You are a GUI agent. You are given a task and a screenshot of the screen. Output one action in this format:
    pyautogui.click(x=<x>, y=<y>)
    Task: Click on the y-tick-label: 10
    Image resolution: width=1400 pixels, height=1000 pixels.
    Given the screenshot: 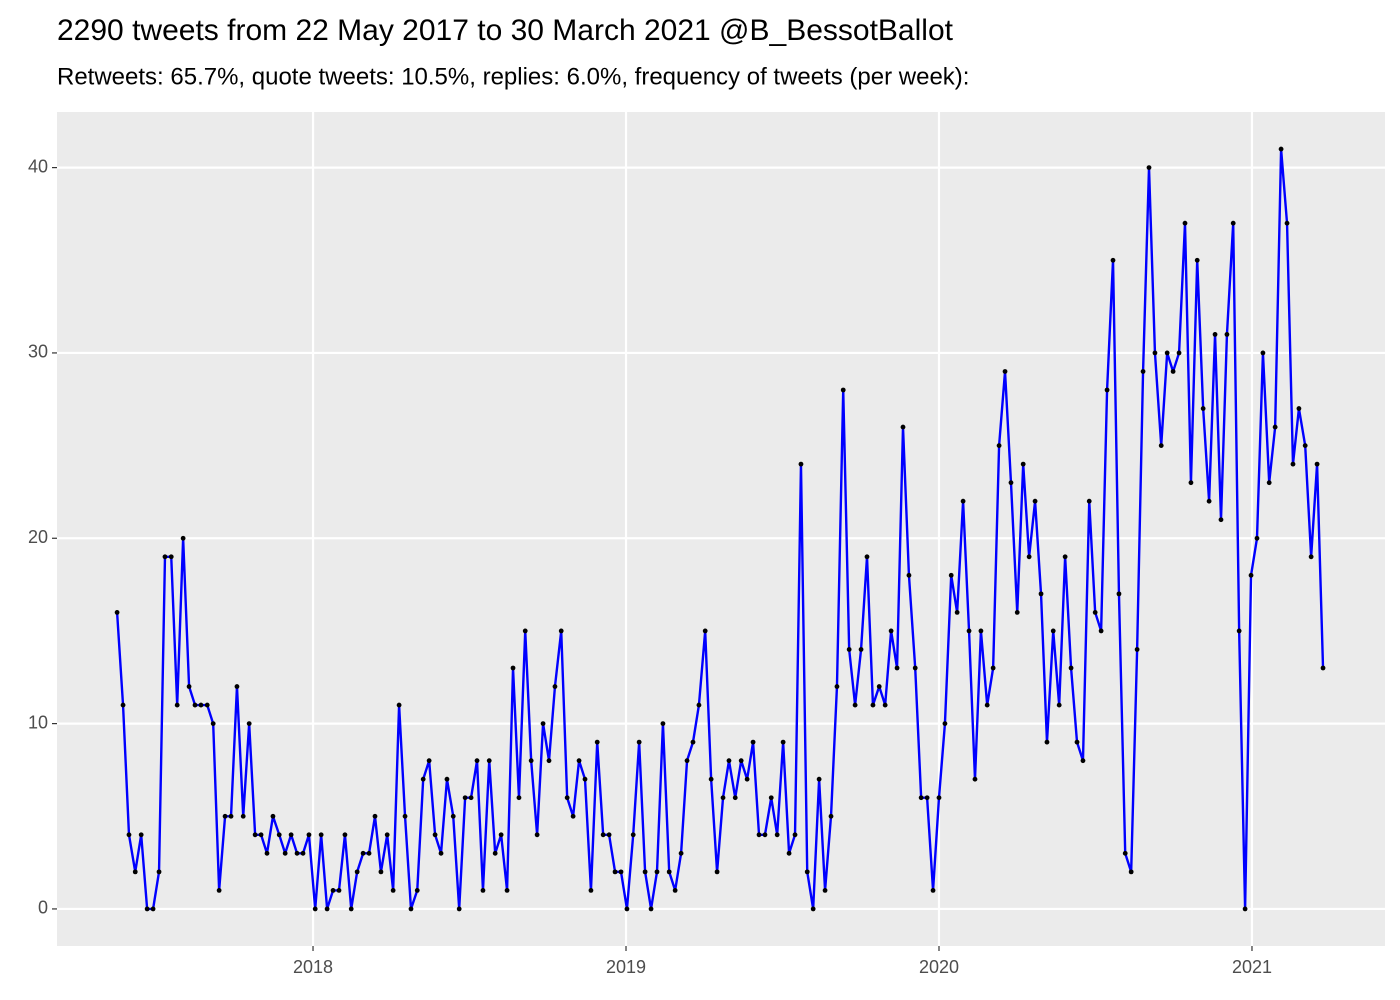 What is the action you would take?
    pyautogui.click(x=38, y=722)
    